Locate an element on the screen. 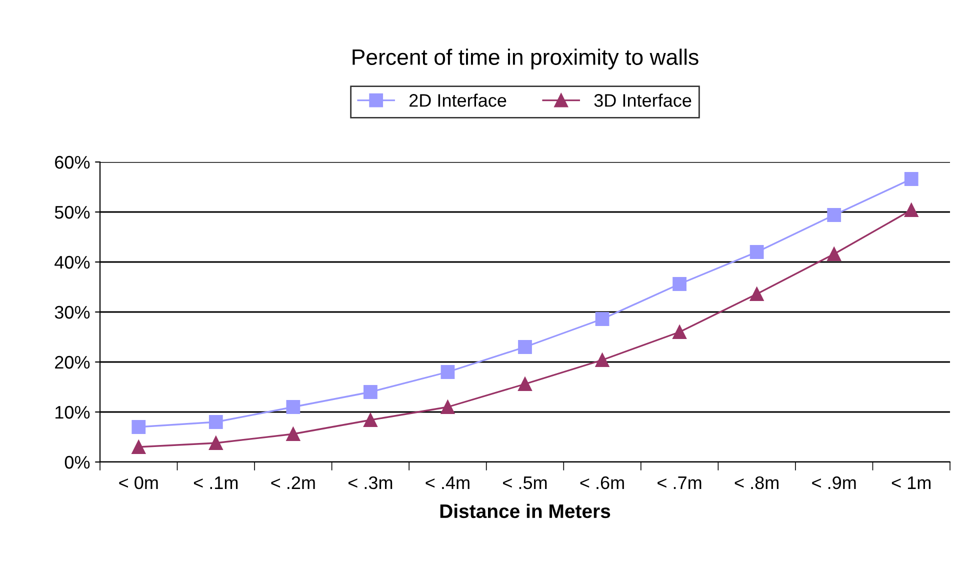 The height and width of the screenshot is (578, 956). x-tick-label: < .6m is located at coordinates (602, 483).